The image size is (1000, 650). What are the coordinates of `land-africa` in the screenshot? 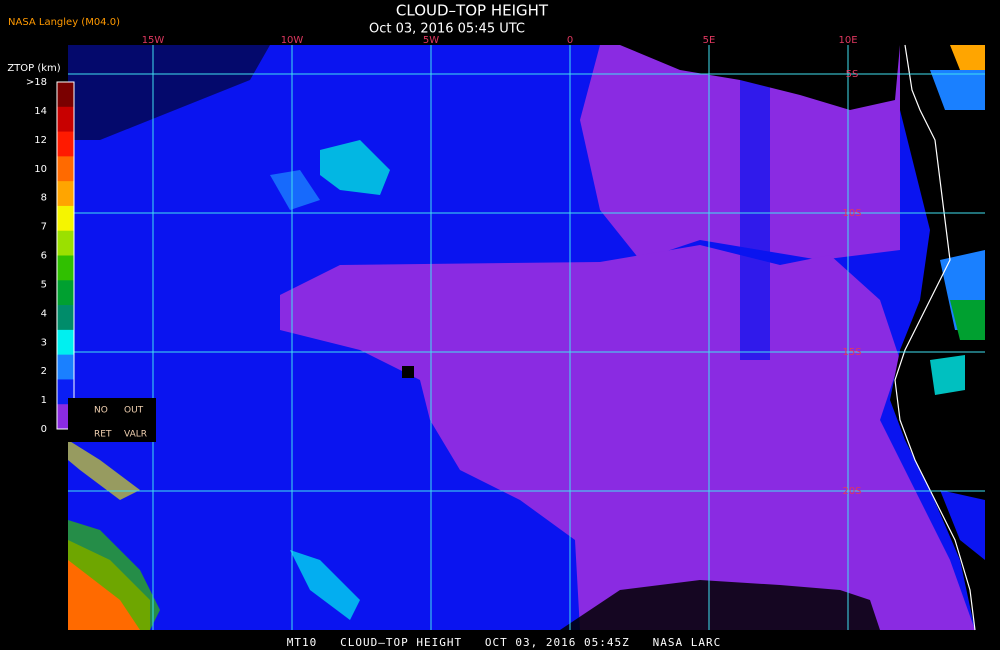 It's located at (937, 337).